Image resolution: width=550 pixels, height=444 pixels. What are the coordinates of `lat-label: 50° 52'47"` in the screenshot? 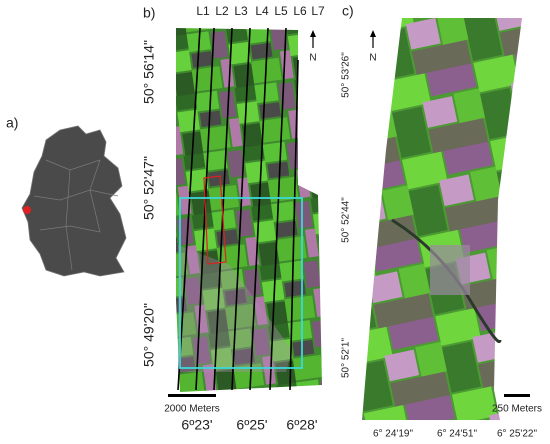 It's located at (149, 188).